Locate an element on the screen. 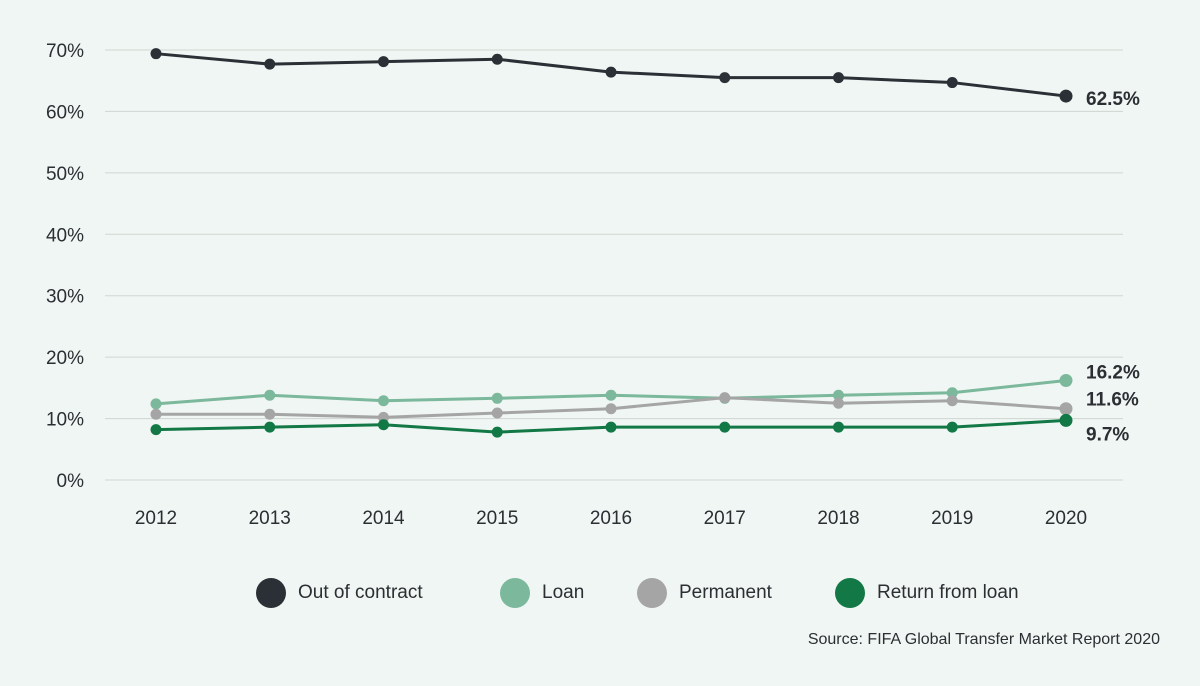 The image size is (1200, 686). x-axis-ticks: 2012 2013 2014 2015 2016 2017 2018 2019 2020 is located at coordinates (611, 518).